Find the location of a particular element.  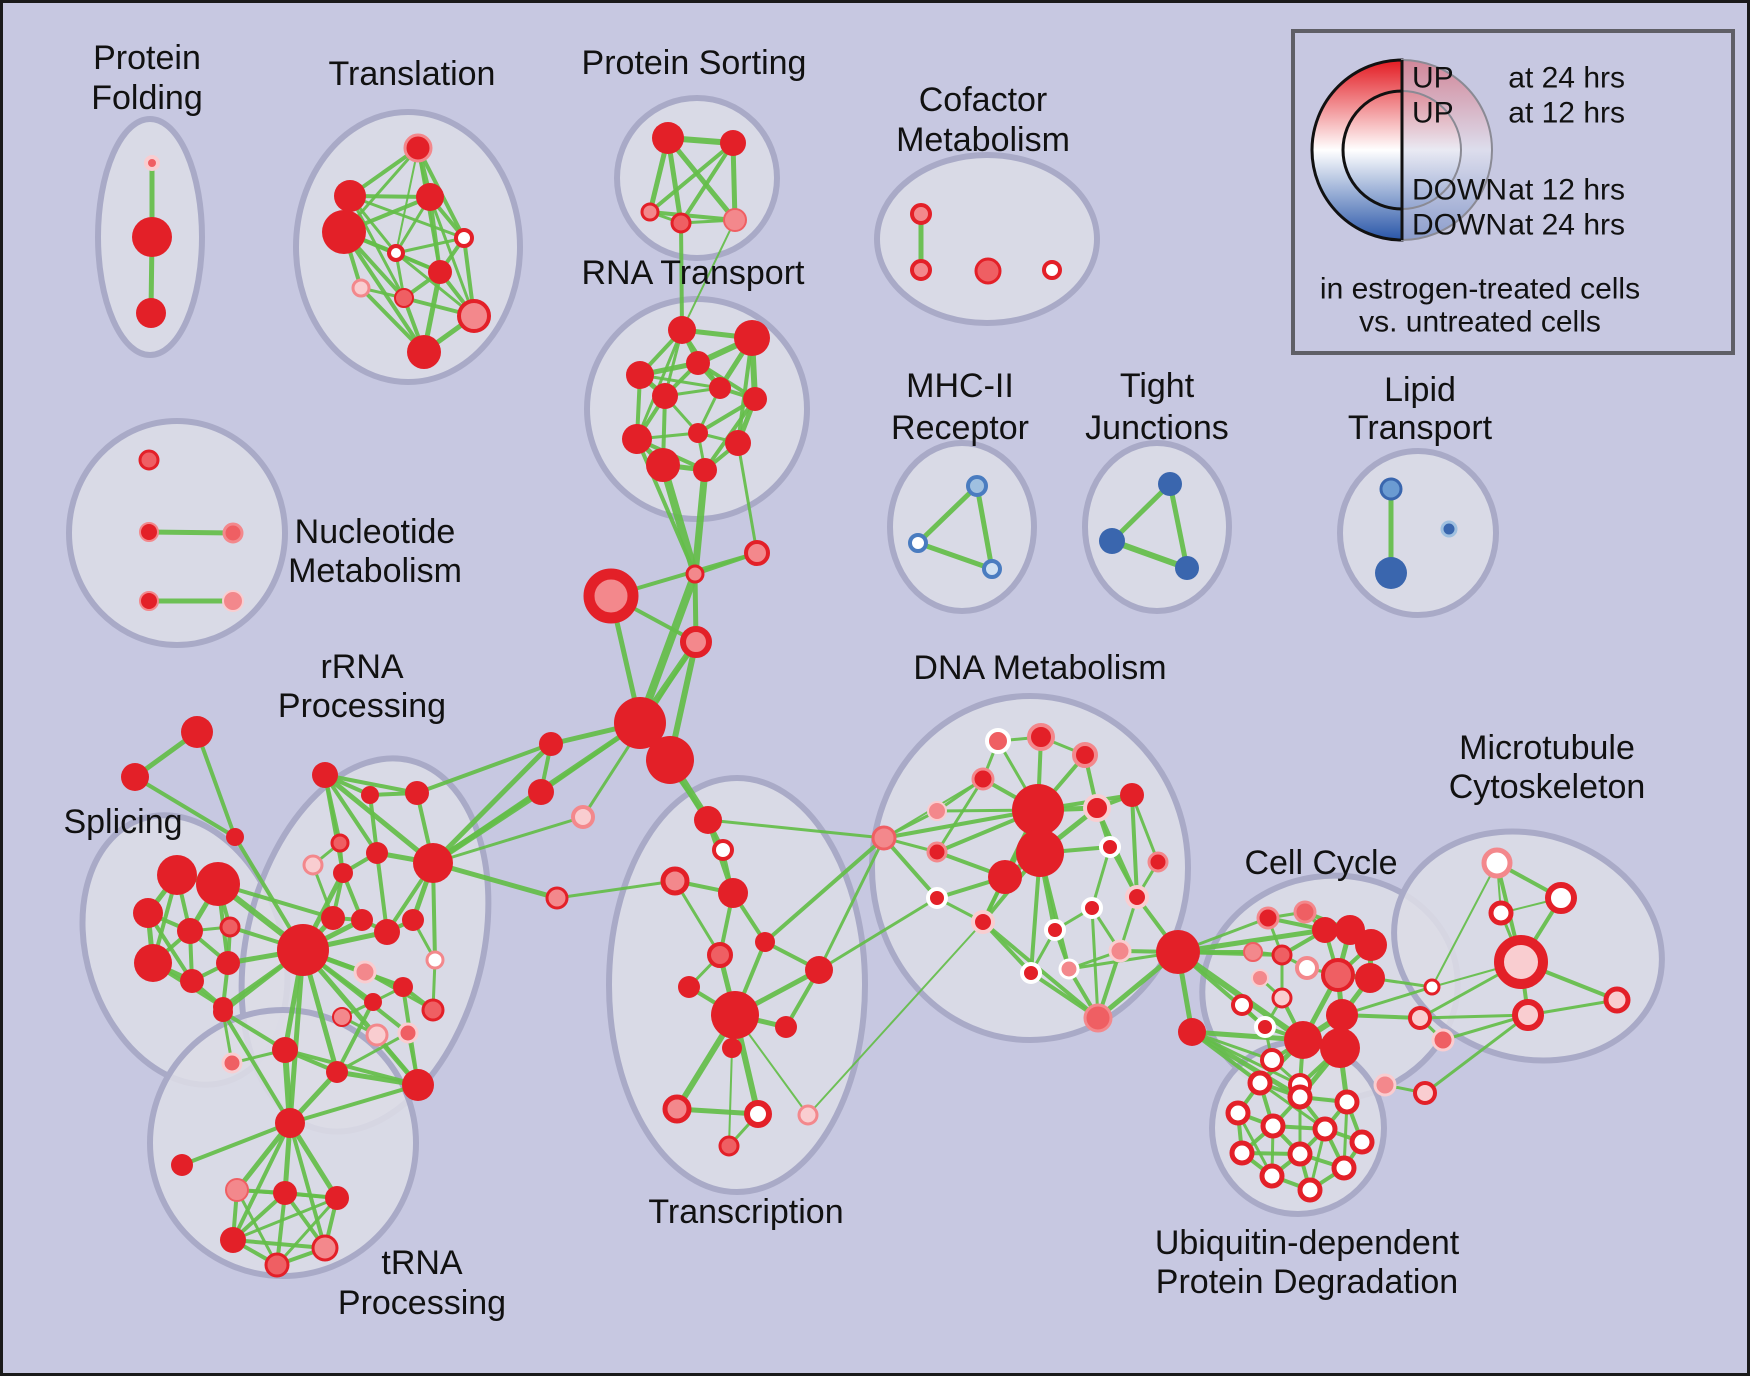

gene-node-k0 is located at coordinates (757, 553).